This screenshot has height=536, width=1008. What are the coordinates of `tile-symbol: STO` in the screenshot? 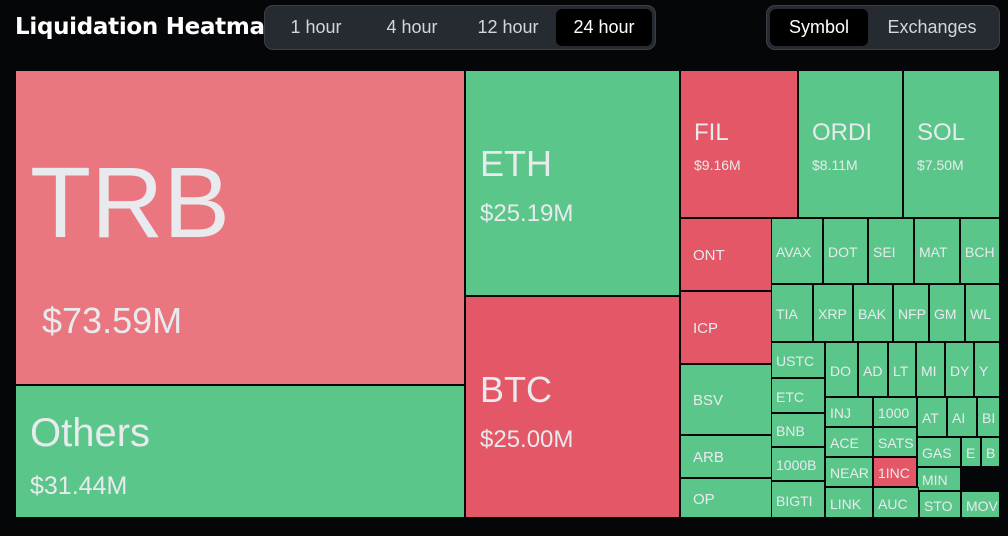 It's located at (938, 506).